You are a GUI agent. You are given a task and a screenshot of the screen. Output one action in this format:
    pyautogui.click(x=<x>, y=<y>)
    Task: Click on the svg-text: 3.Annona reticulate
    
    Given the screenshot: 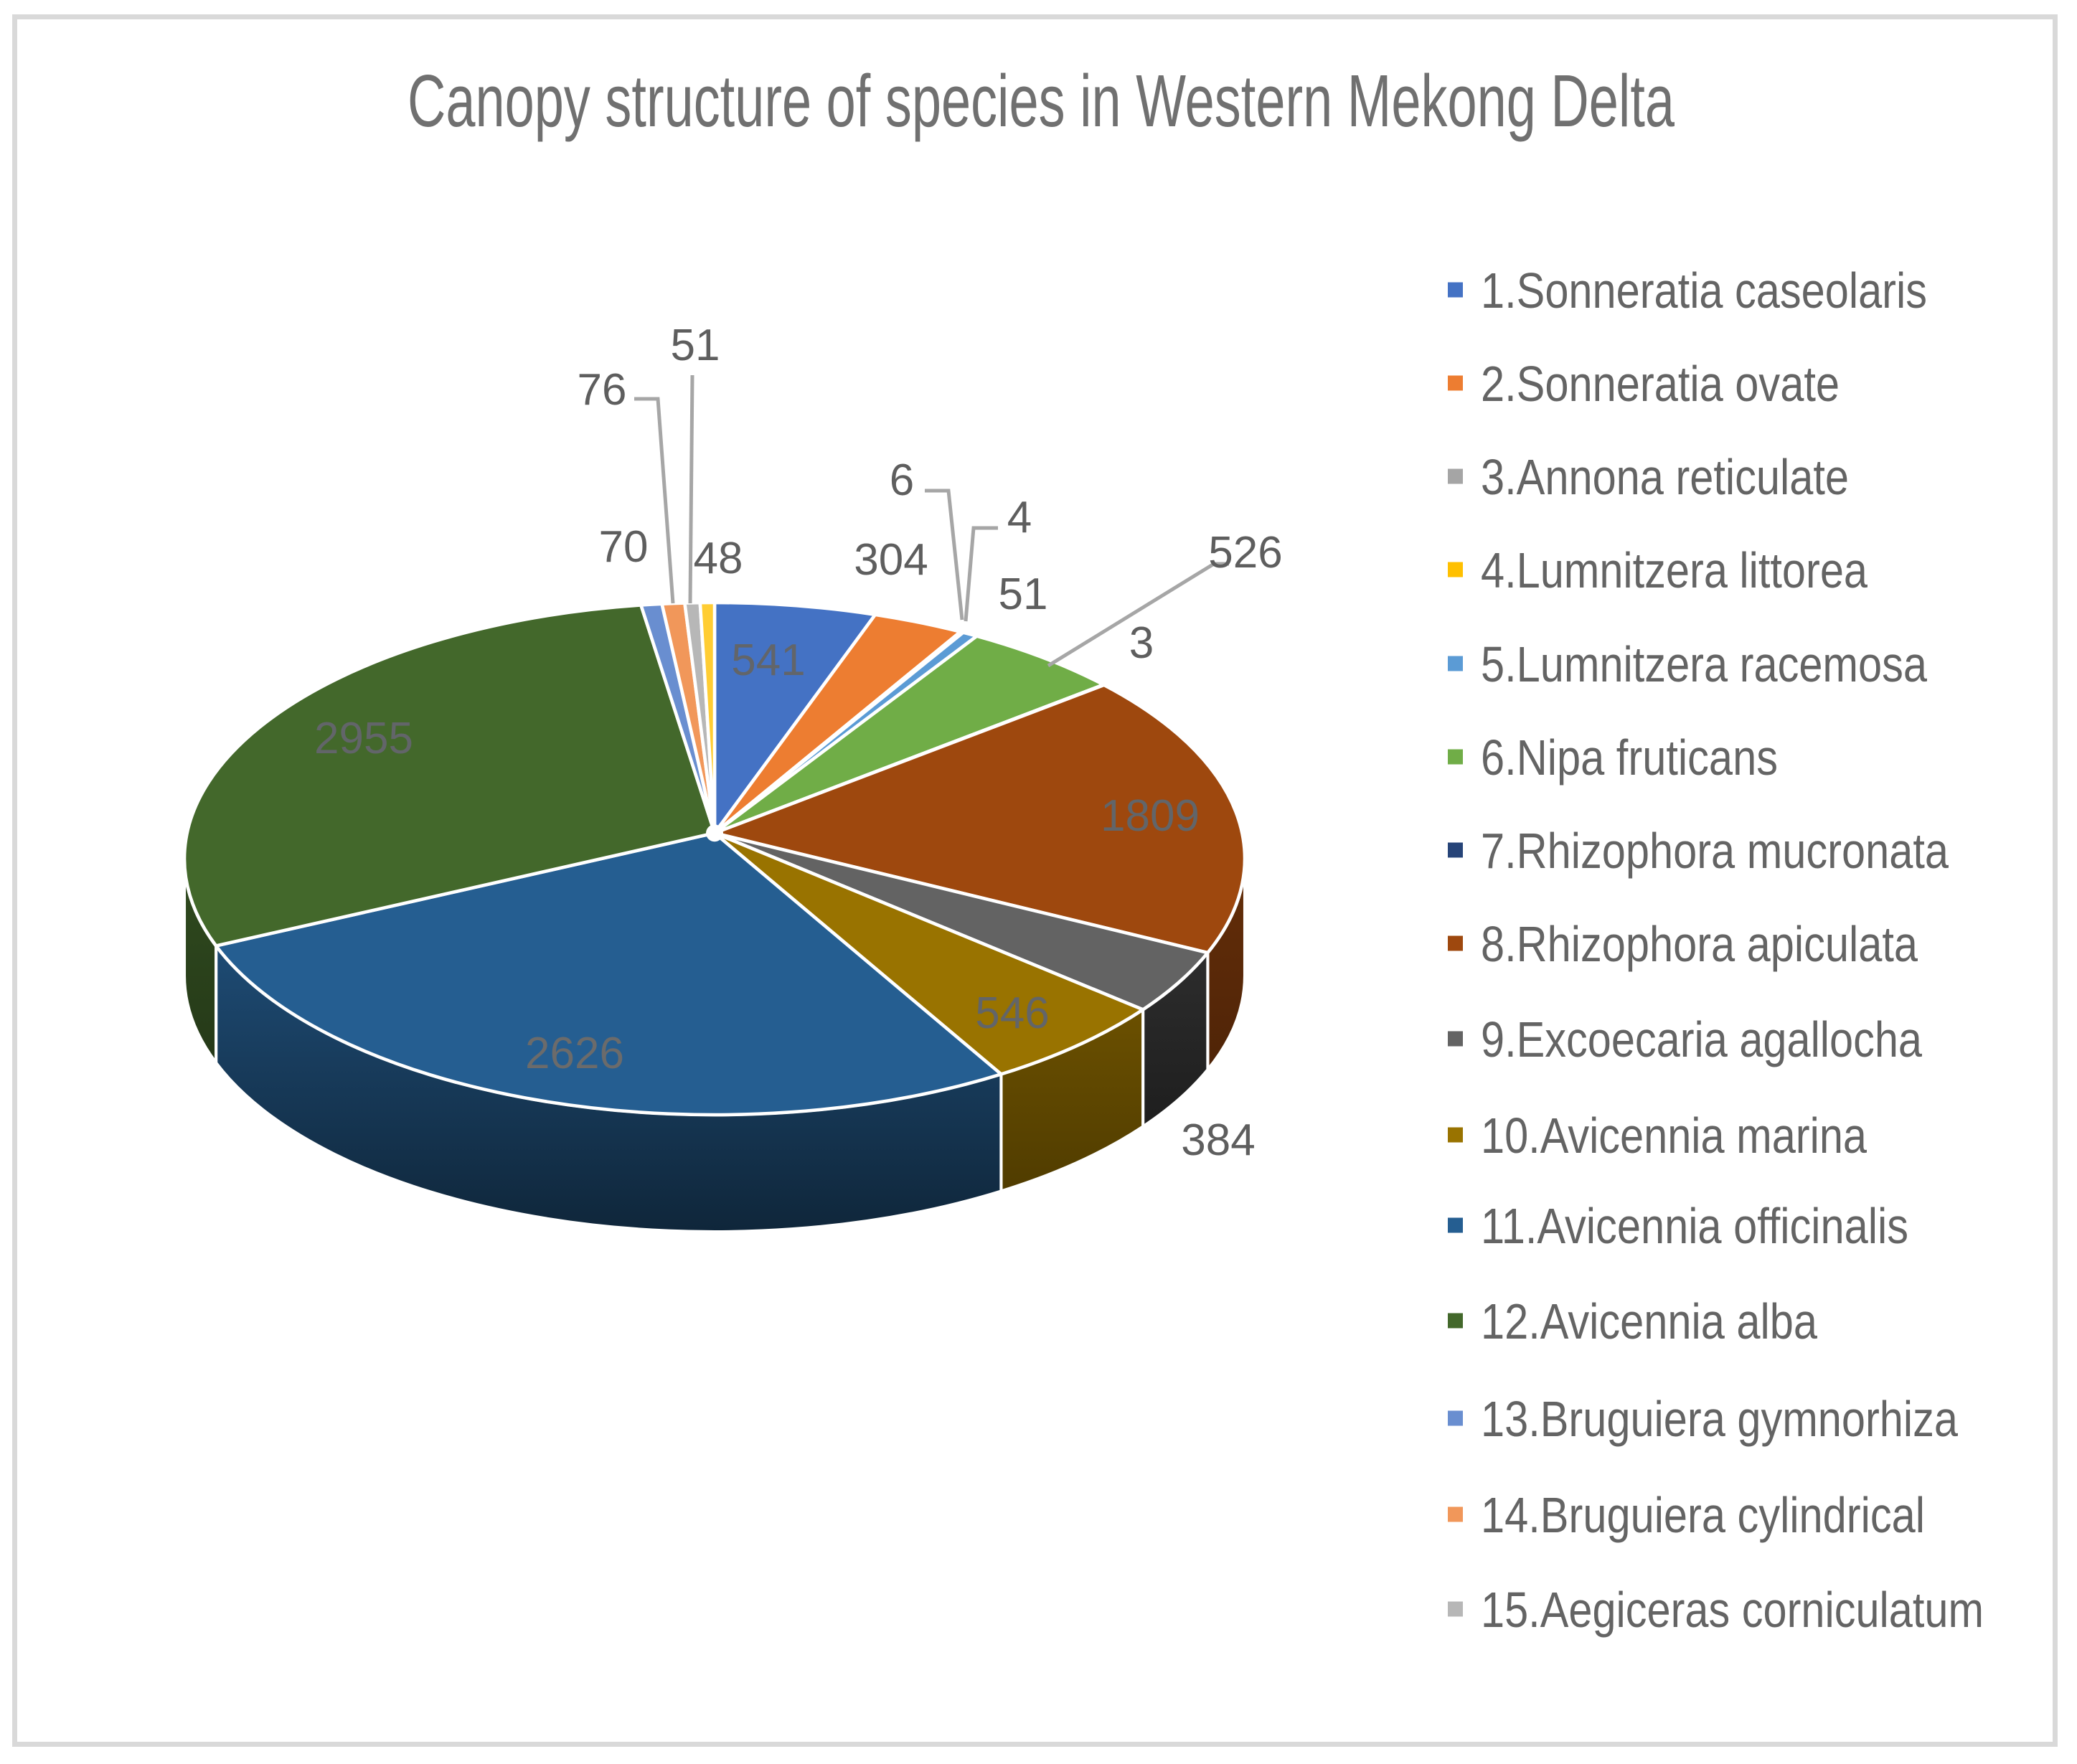 What is the action you would take?
    pyautogui.click(x=1665, y=477)
    